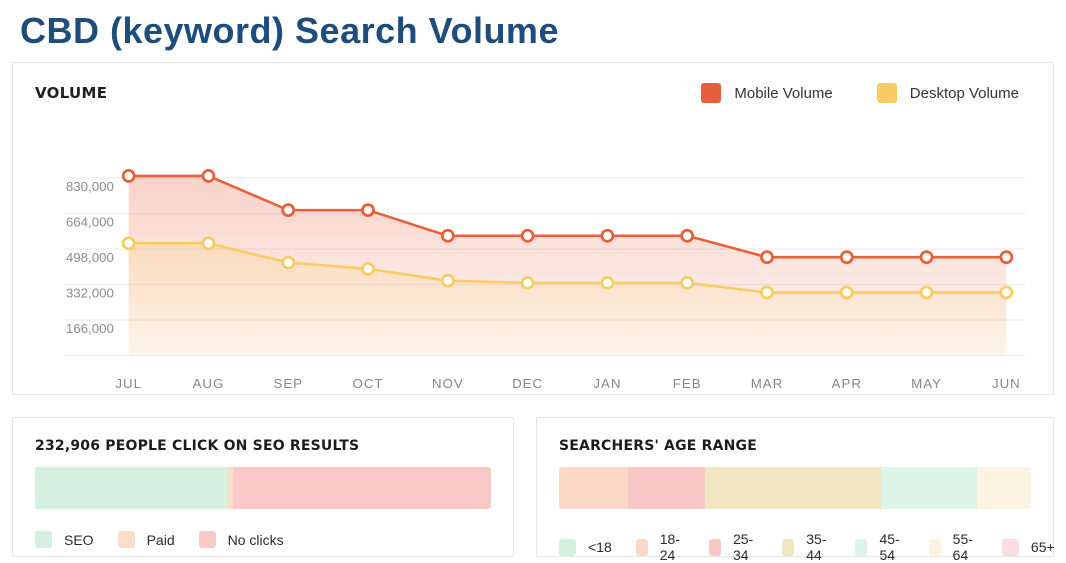 This screenshot has height=563, width=1066. I want to click on desktop-volume-point-jun, so click(1006, 292).